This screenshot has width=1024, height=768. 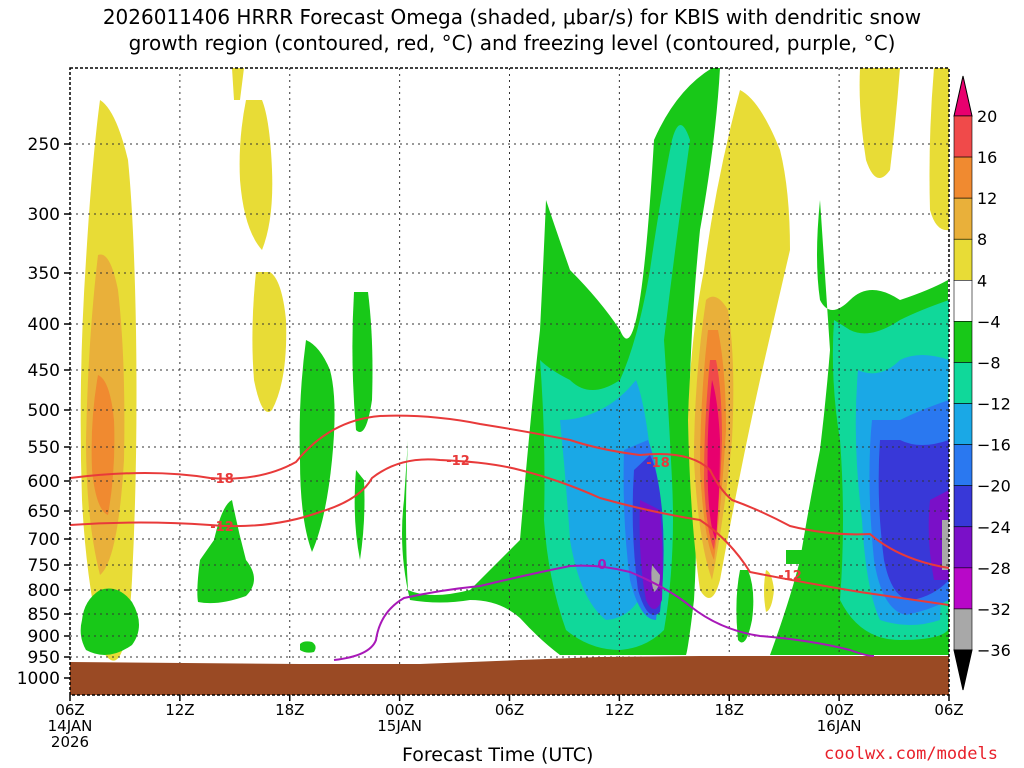 I want to click on colorbar-tick-label: −16, so click(x=994, y=445).